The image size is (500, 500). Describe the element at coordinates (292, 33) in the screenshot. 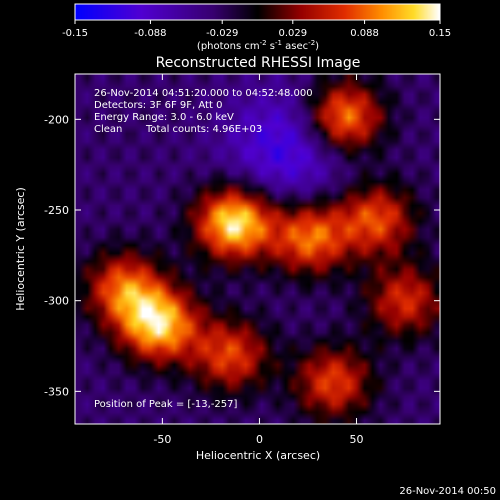

I see `colorbar-tick-label: 0.029` at that location.